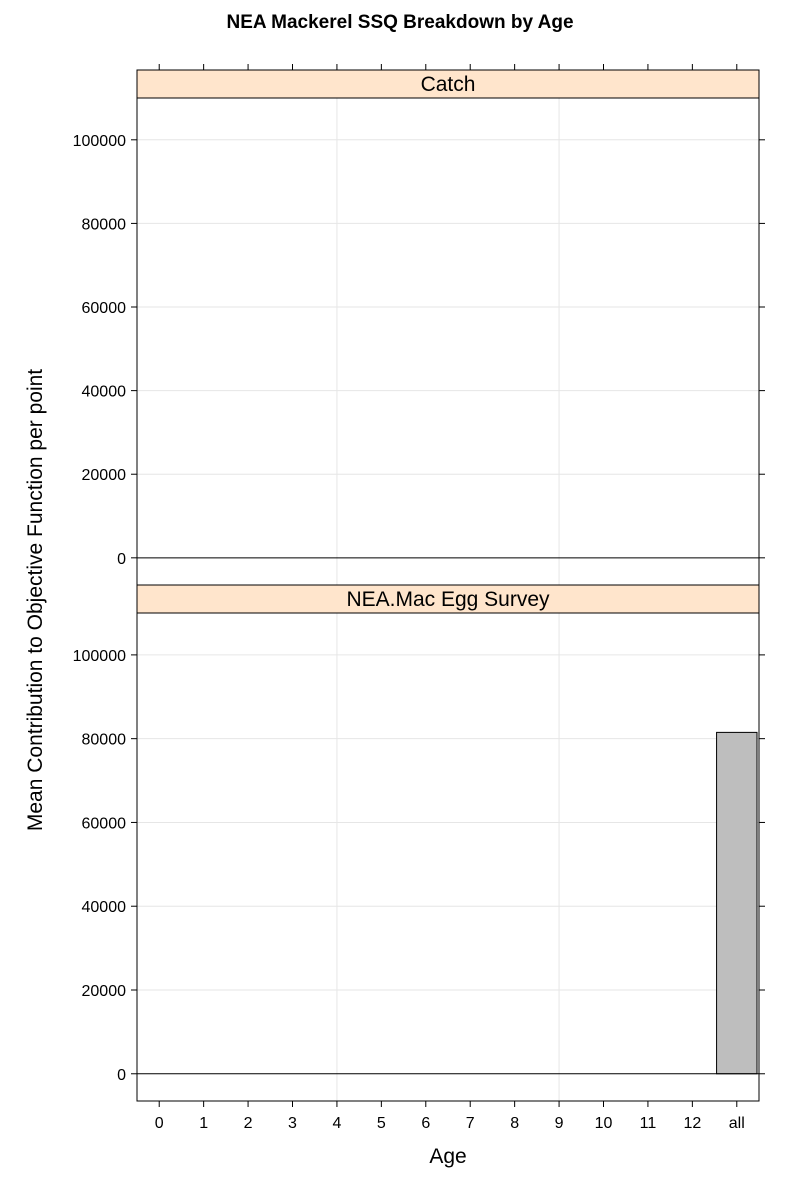 The image size is (800, 1200). Describe the element at coordinates (425, 1123) in the screenshot. I see `x-tick-label: 6` at that location.